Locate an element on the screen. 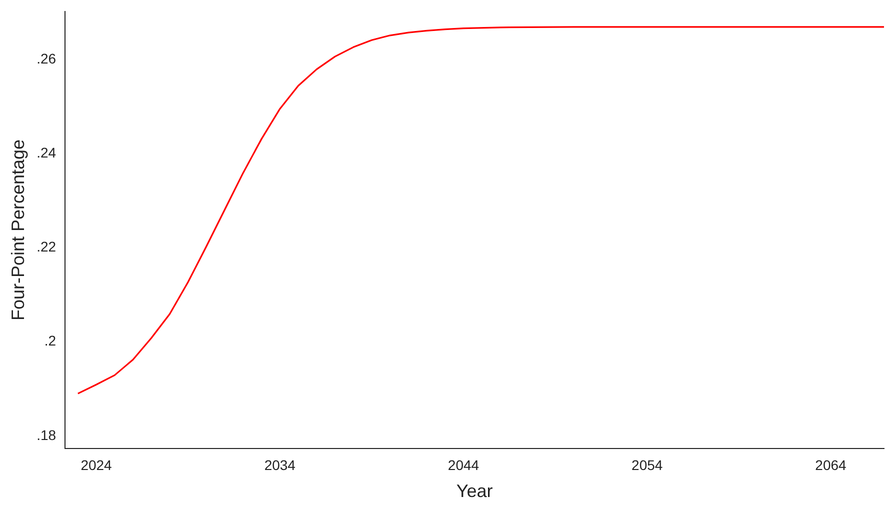 This screenshot has height=511, width=886. x-tick-label: 2044 is located at coordinates (464, 464).